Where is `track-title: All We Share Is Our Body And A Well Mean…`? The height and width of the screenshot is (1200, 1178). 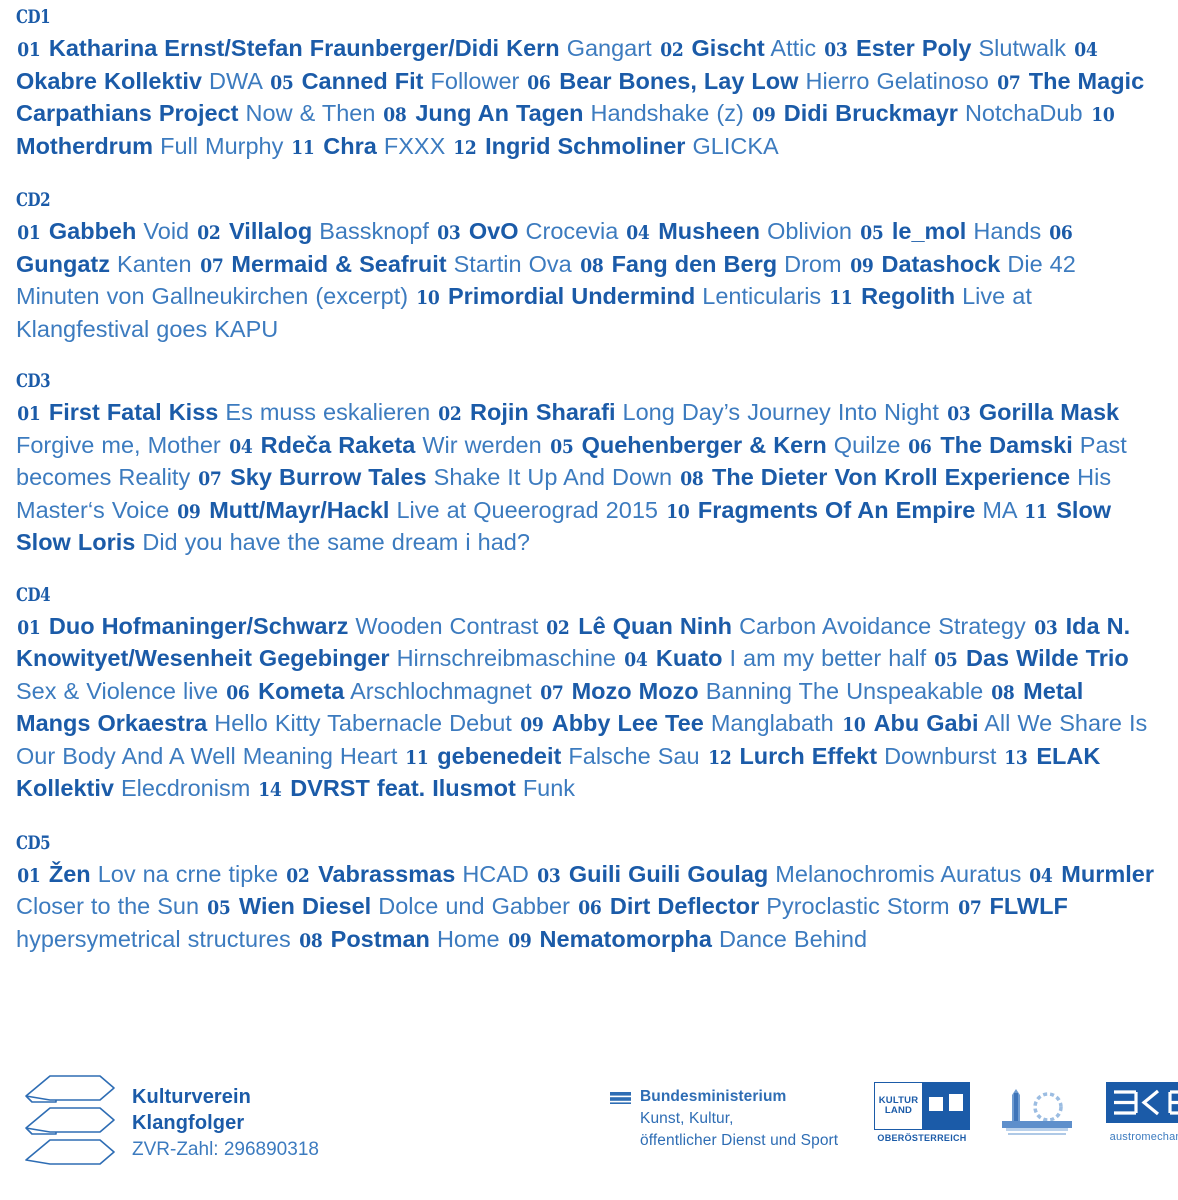 track-title: All We Share Is Our Body And A Well Mean… is located at coordinates (582, 739).